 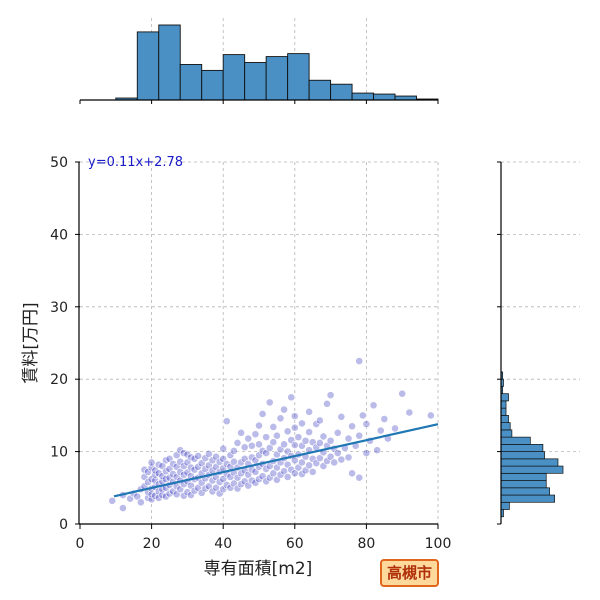 What do you see at coordinates (59, 453) in the screenshot?
I see `y-tick-label: 10` at bounding box center [59, 453].